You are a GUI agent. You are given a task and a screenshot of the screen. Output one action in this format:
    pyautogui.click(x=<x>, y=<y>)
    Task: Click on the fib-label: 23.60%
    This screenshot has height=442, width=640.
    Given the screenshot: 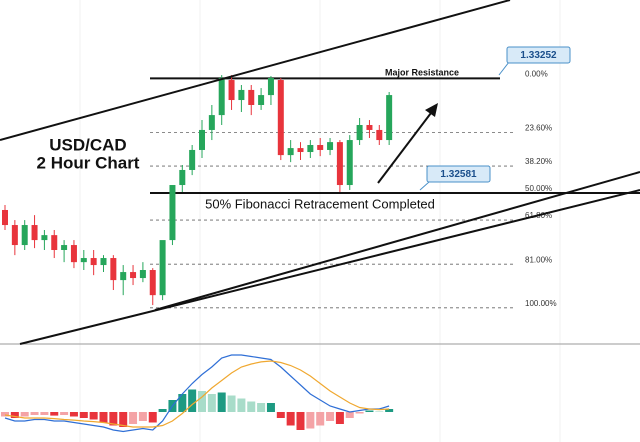 What is the action you would take?
    pyautogui.click(x=538, y=128)
    